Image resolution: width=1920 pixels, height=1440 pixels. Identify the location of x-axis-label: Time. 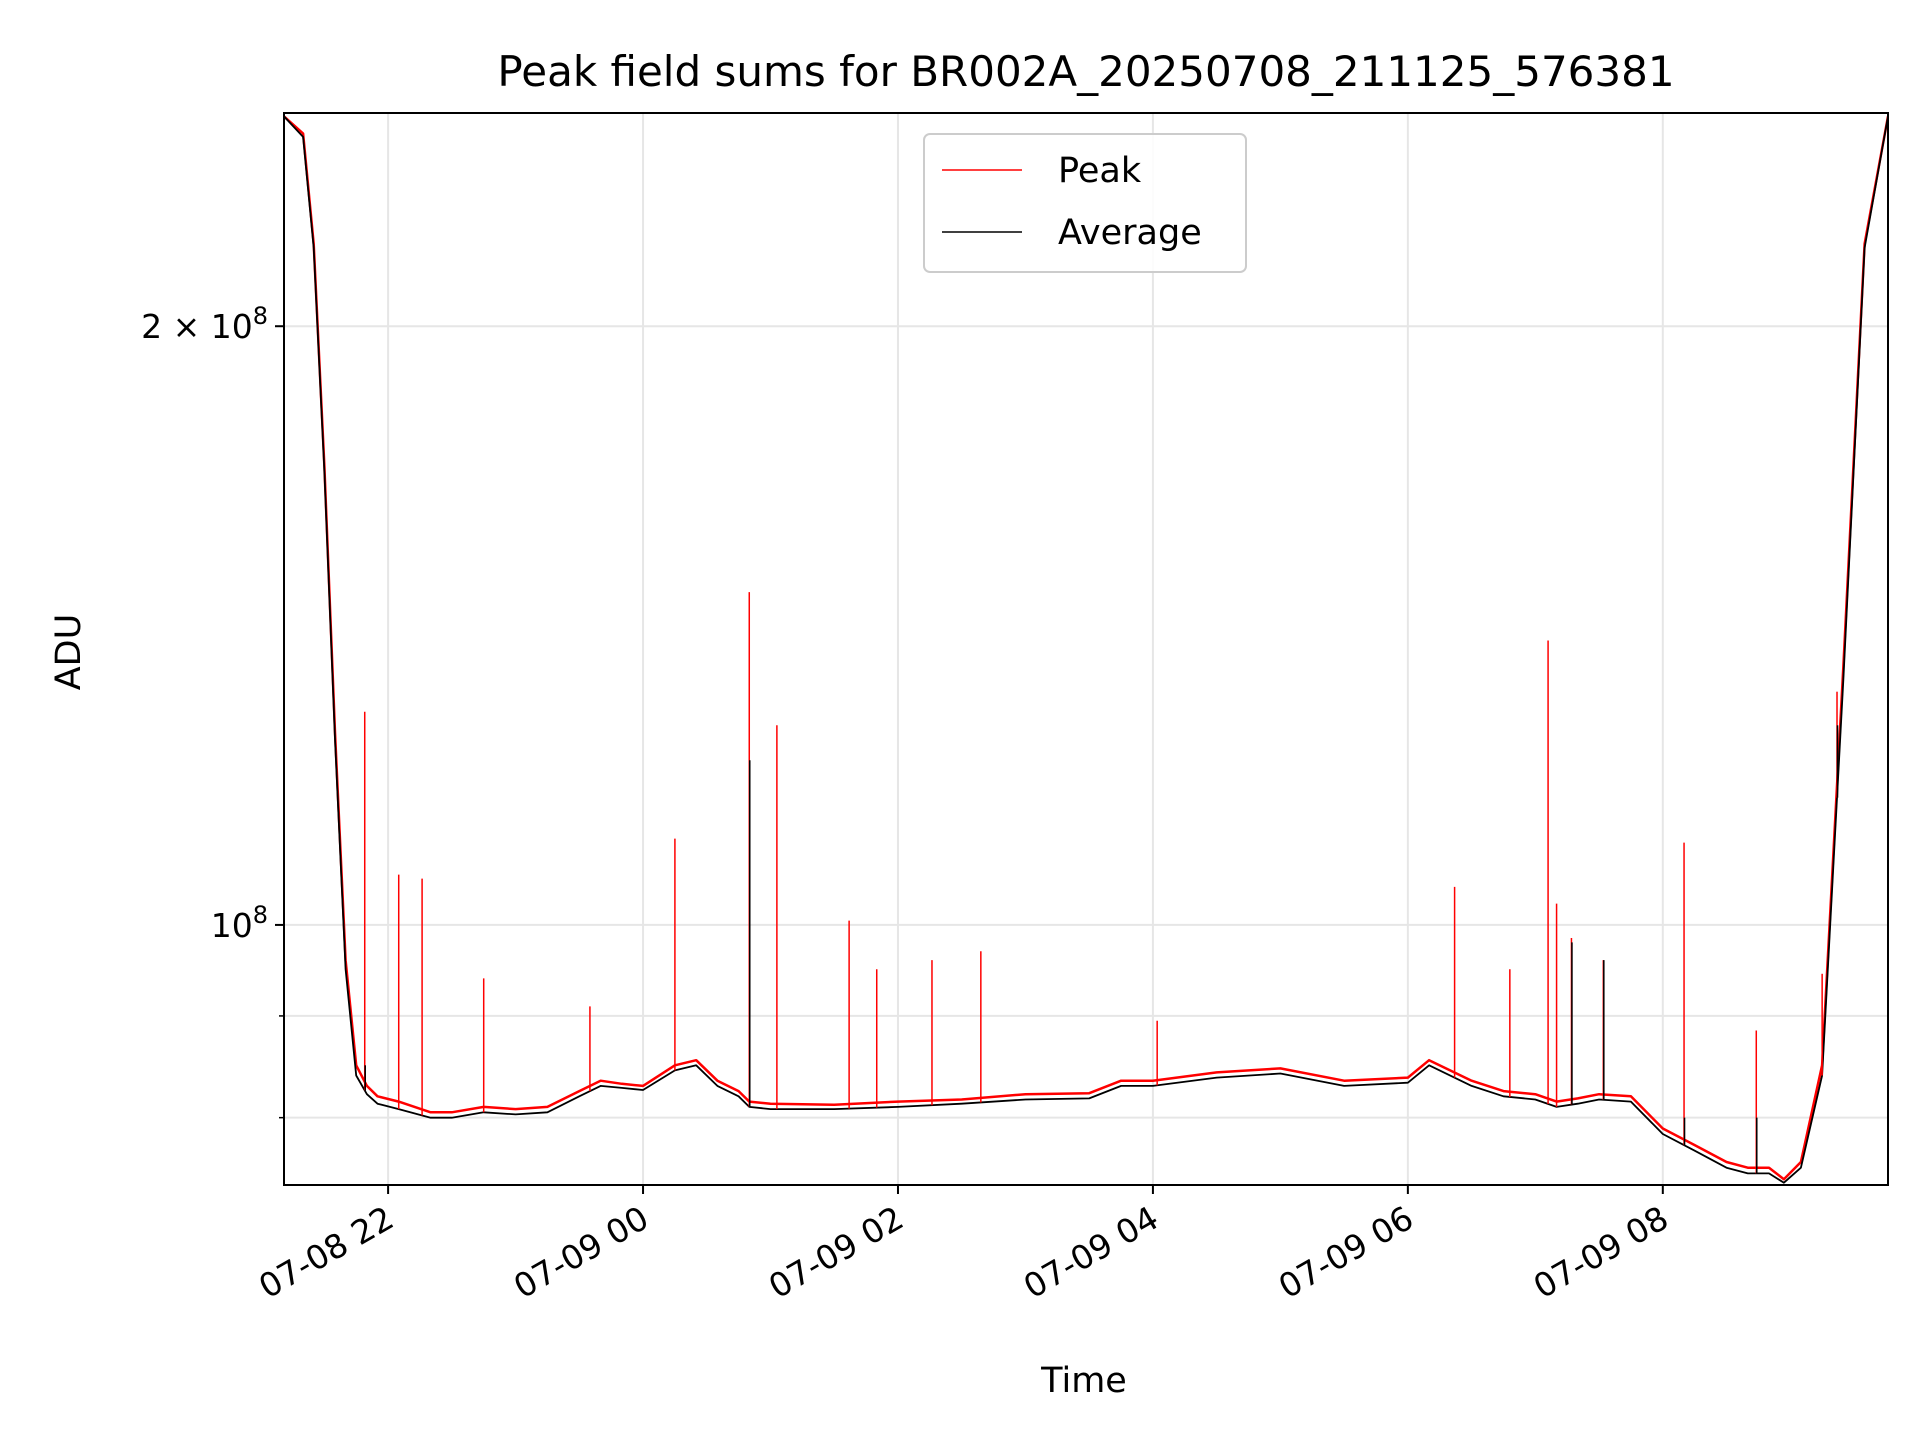
(1083, 1381).